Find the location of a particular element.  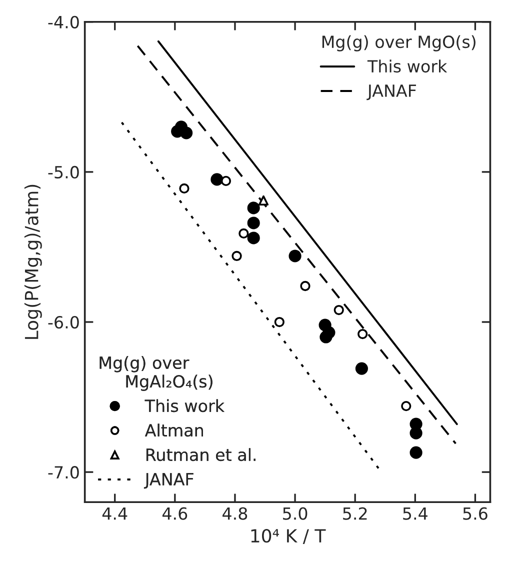

text: Mg(g) over MgO(s) is located at coordinates (399, 43).